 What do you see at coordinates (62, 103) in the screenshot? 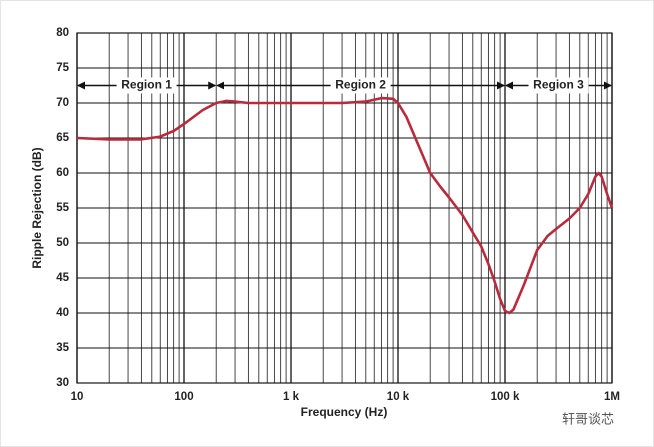
I see `y-tick-label: 70` at bounding box center [62, 103].